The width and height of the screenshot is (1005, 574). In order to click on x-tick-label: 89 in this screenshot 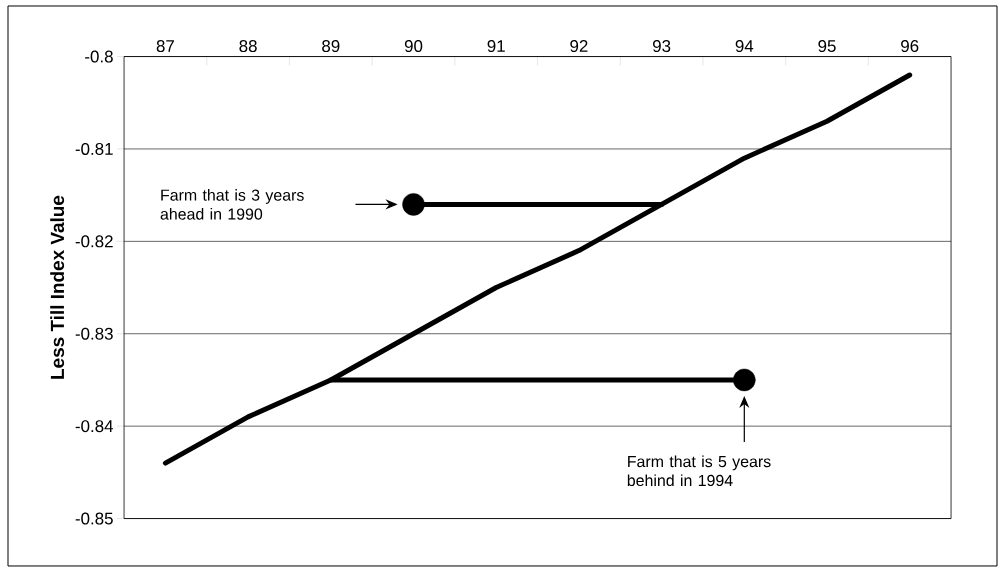, I will do `click(331, 46)`.